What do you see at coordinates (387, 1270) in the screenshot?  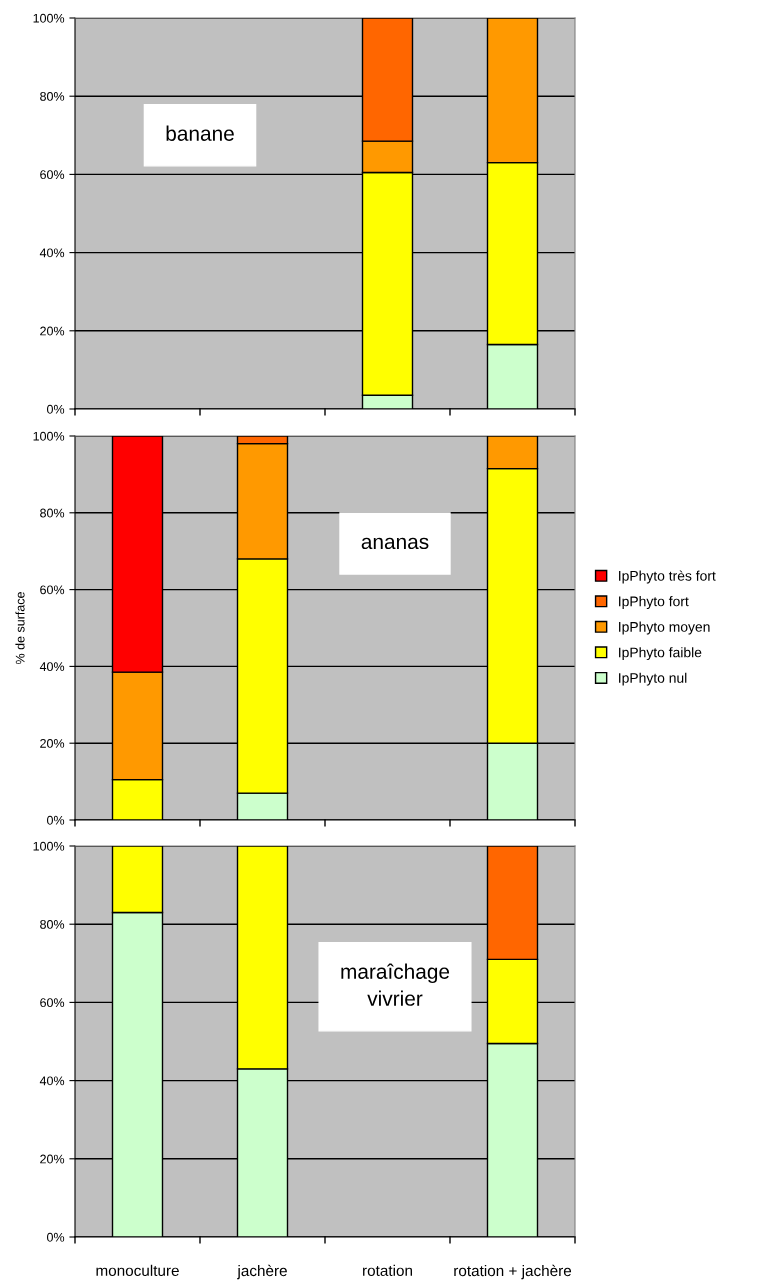 I see `x-tick-label: rotation` at bounding box center [387, 1270].